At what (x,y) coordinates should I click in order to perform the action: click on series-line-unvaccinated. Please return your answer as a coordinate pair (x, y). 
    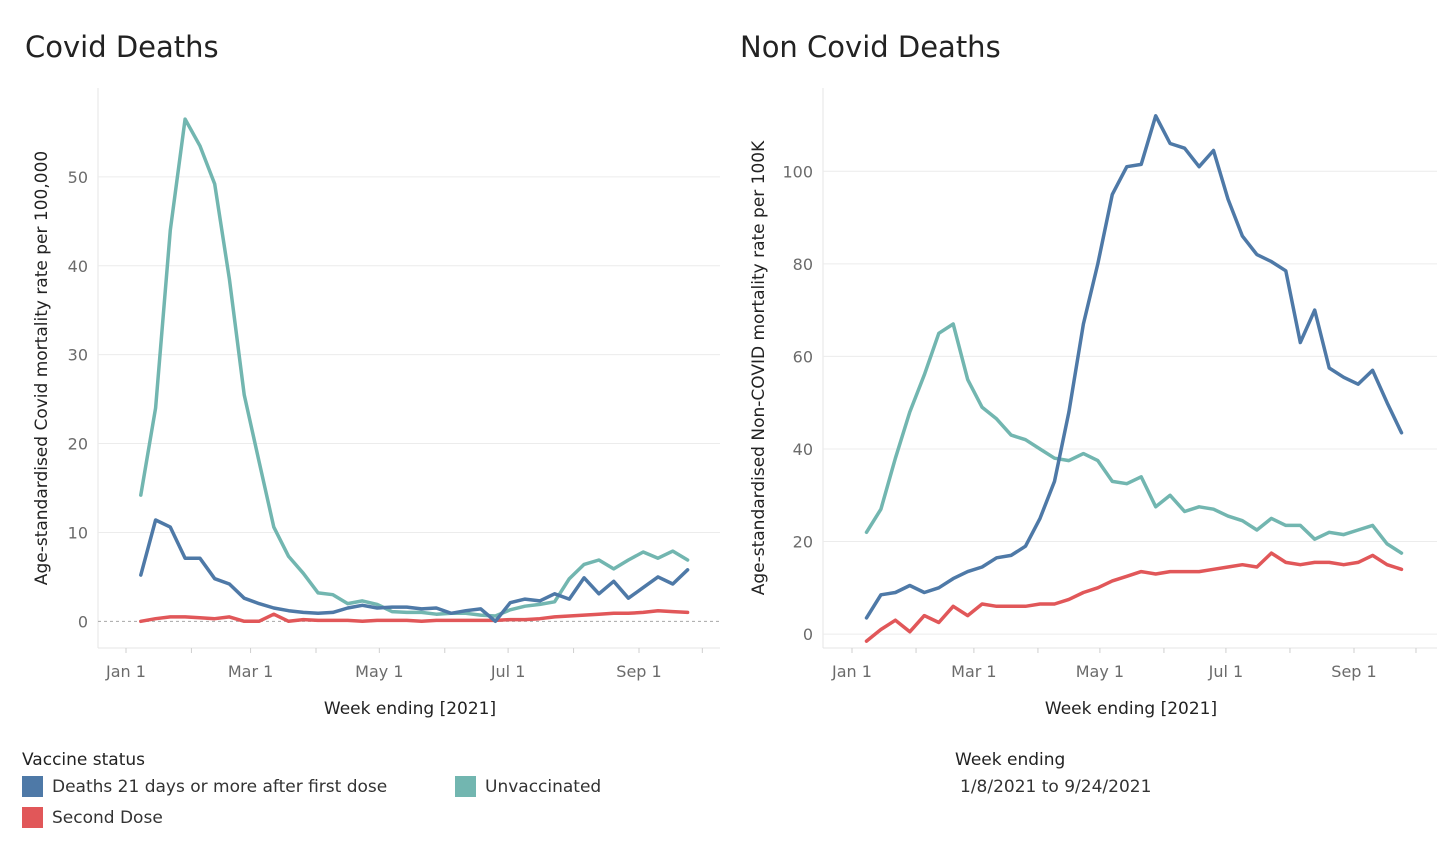
    Looking at the image, I should click on (1134, 438).